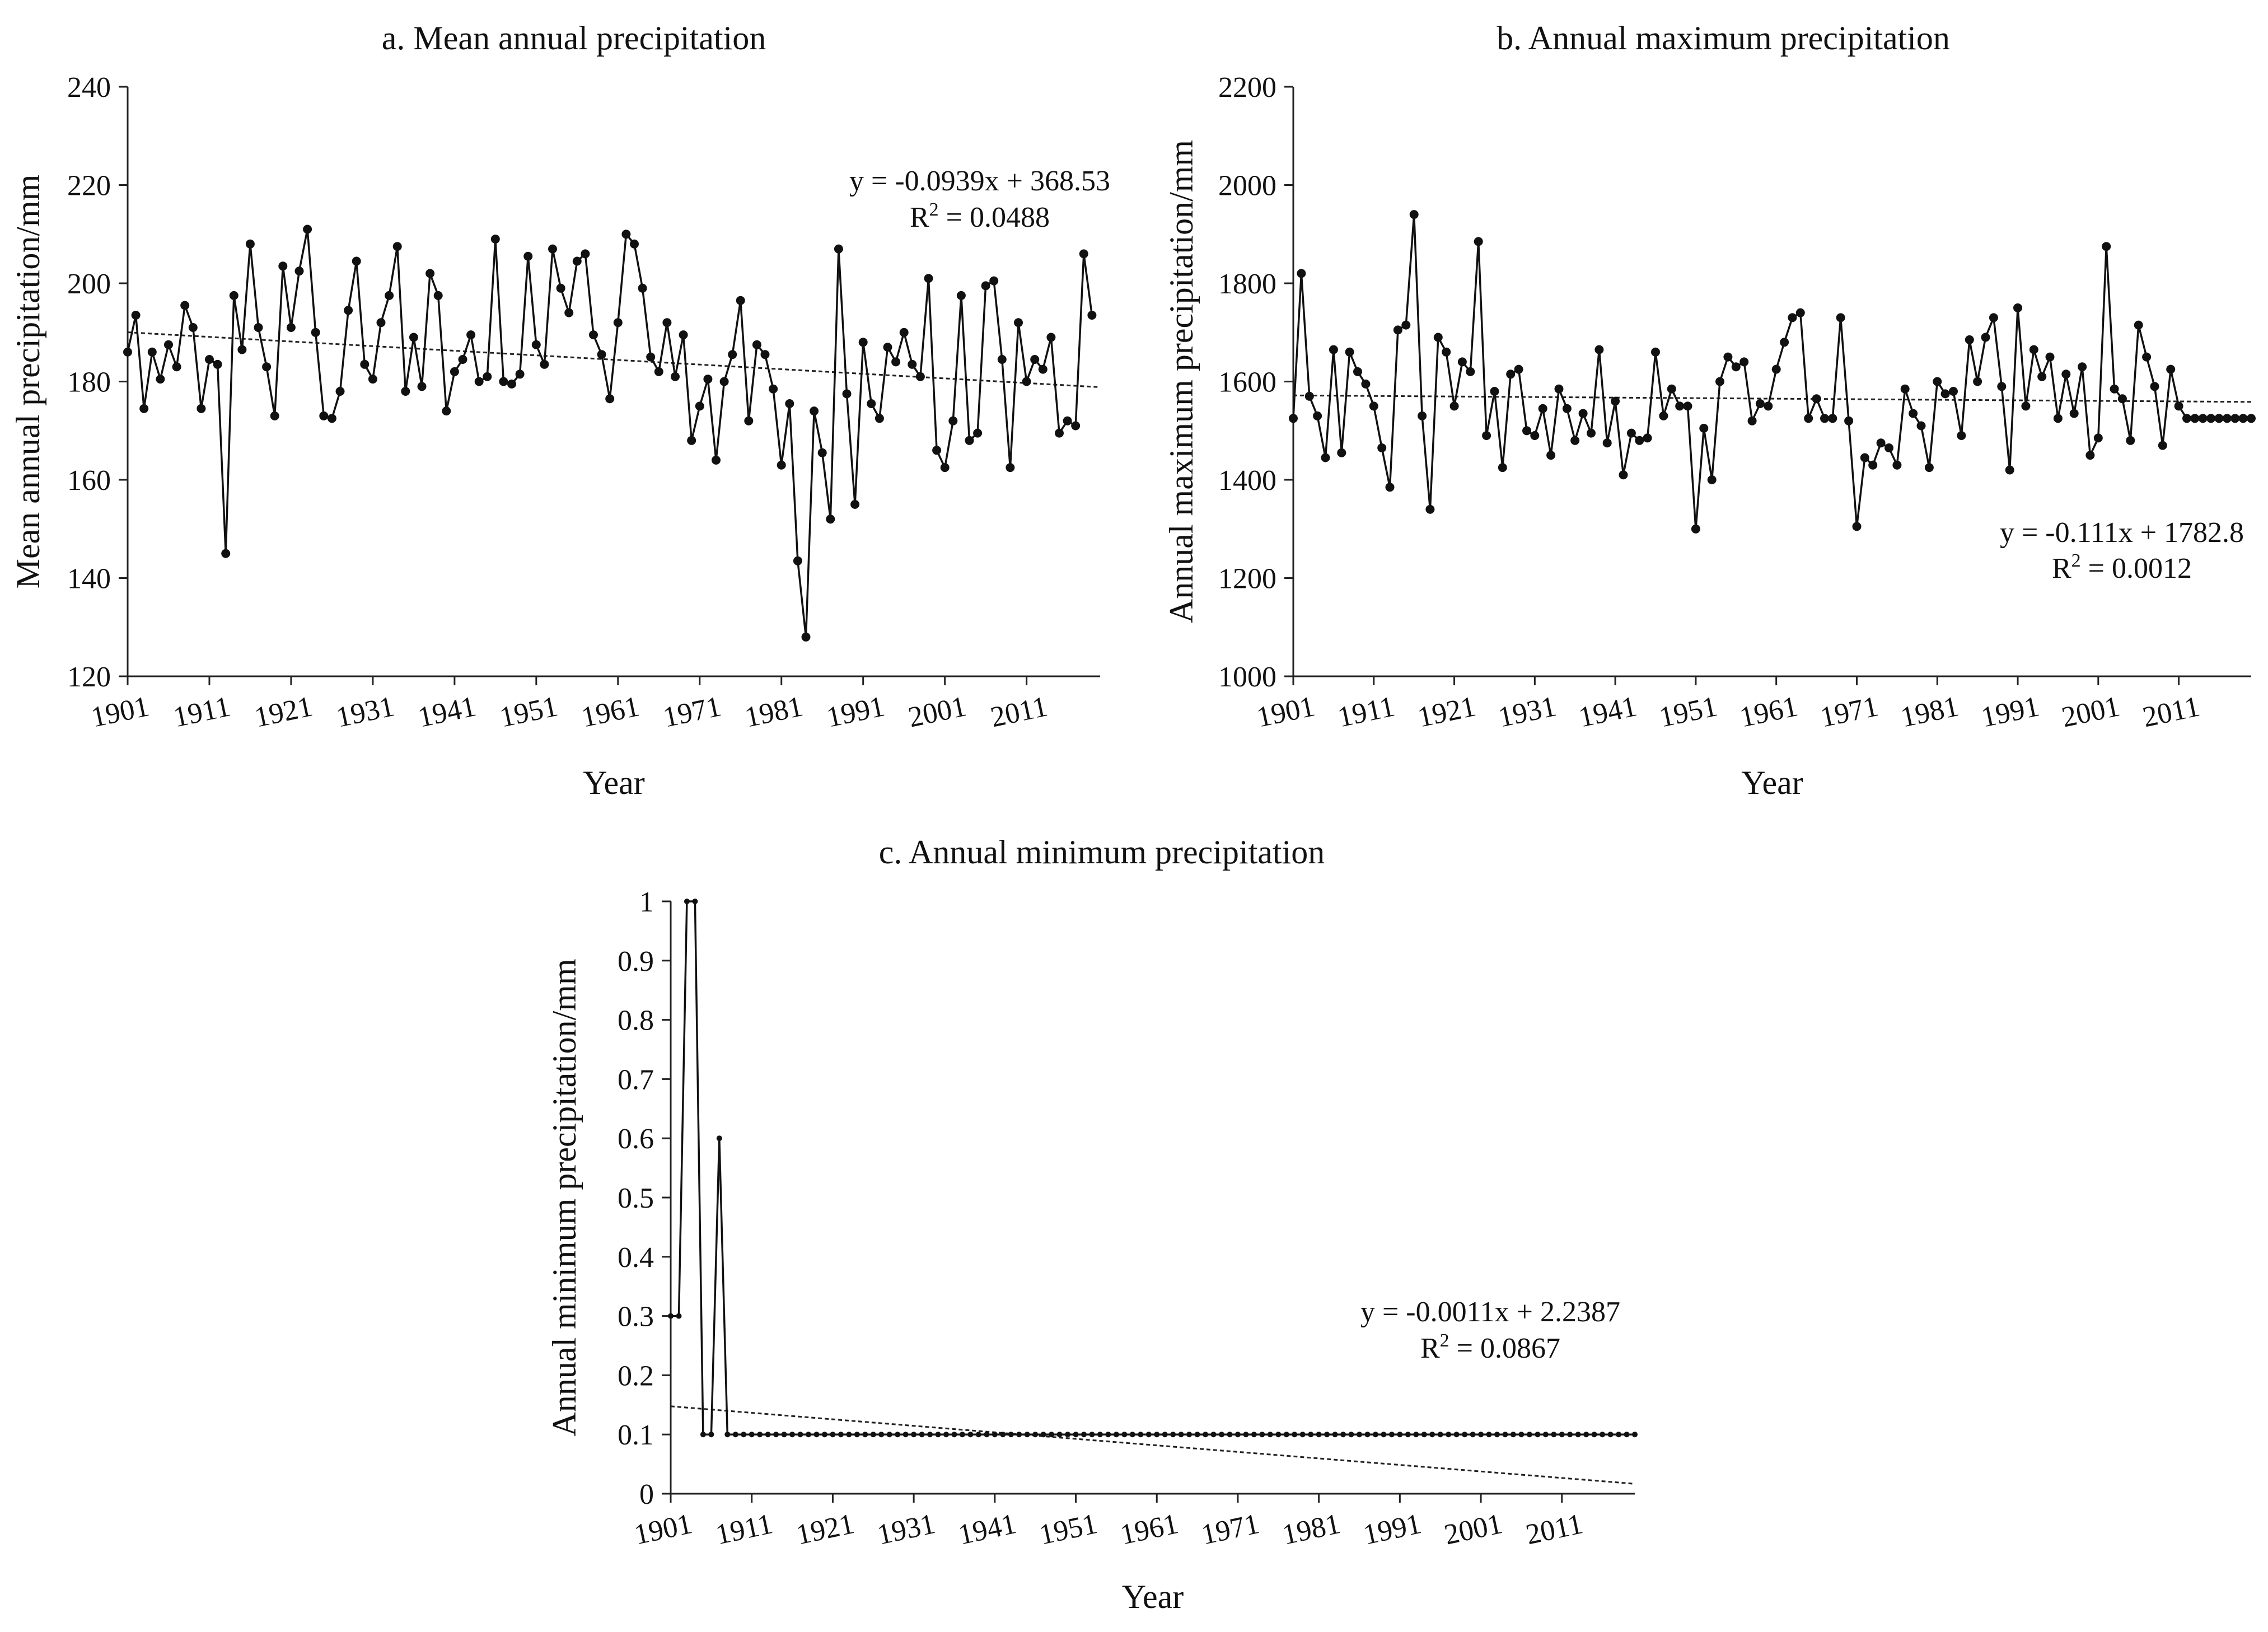 The image size is (2268, 1632). What do you see at coordinates (89, 677) in the screenshot?
I see `y-tick-label: 120` at bounding box center [89, 677].